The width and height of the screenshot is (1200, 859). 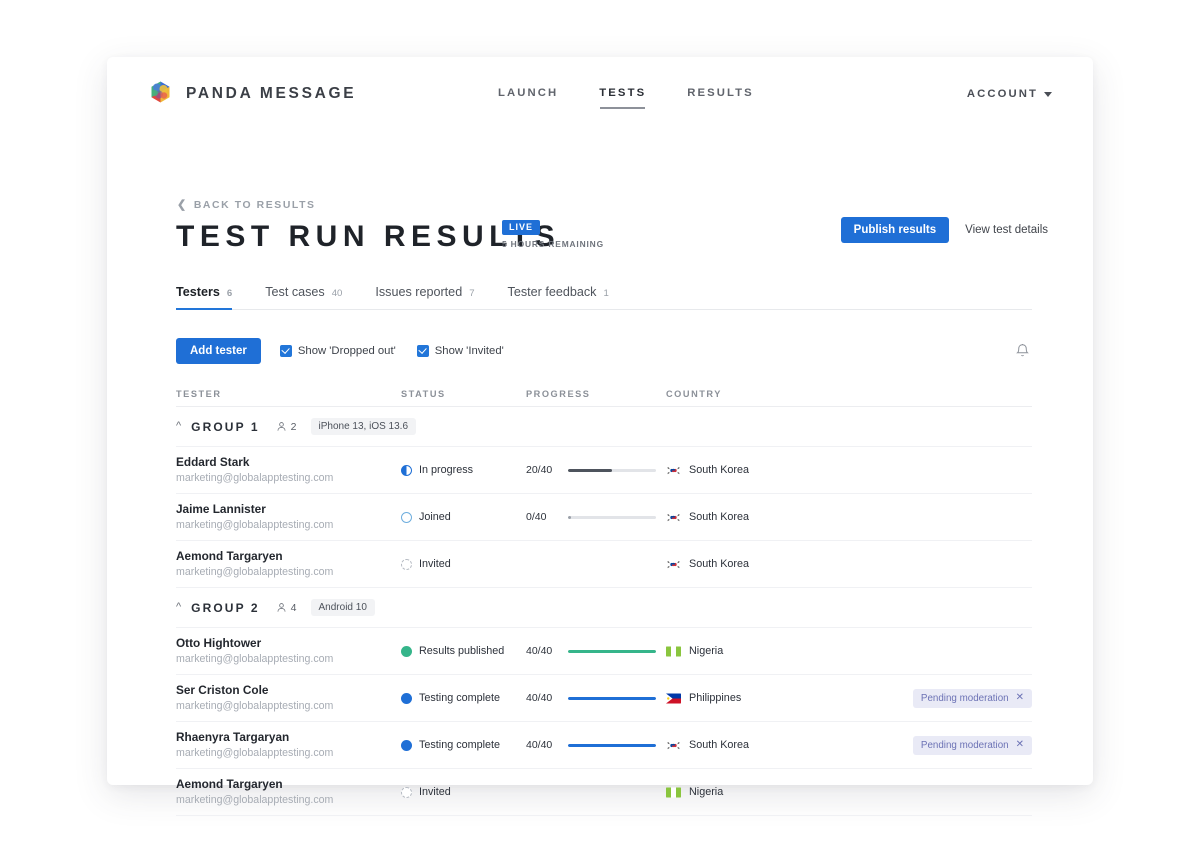 What do you see at coordinates (552, 292) in the screenshot?
I see `tab-label: Tester feedback` at bounding box center [552, 292].